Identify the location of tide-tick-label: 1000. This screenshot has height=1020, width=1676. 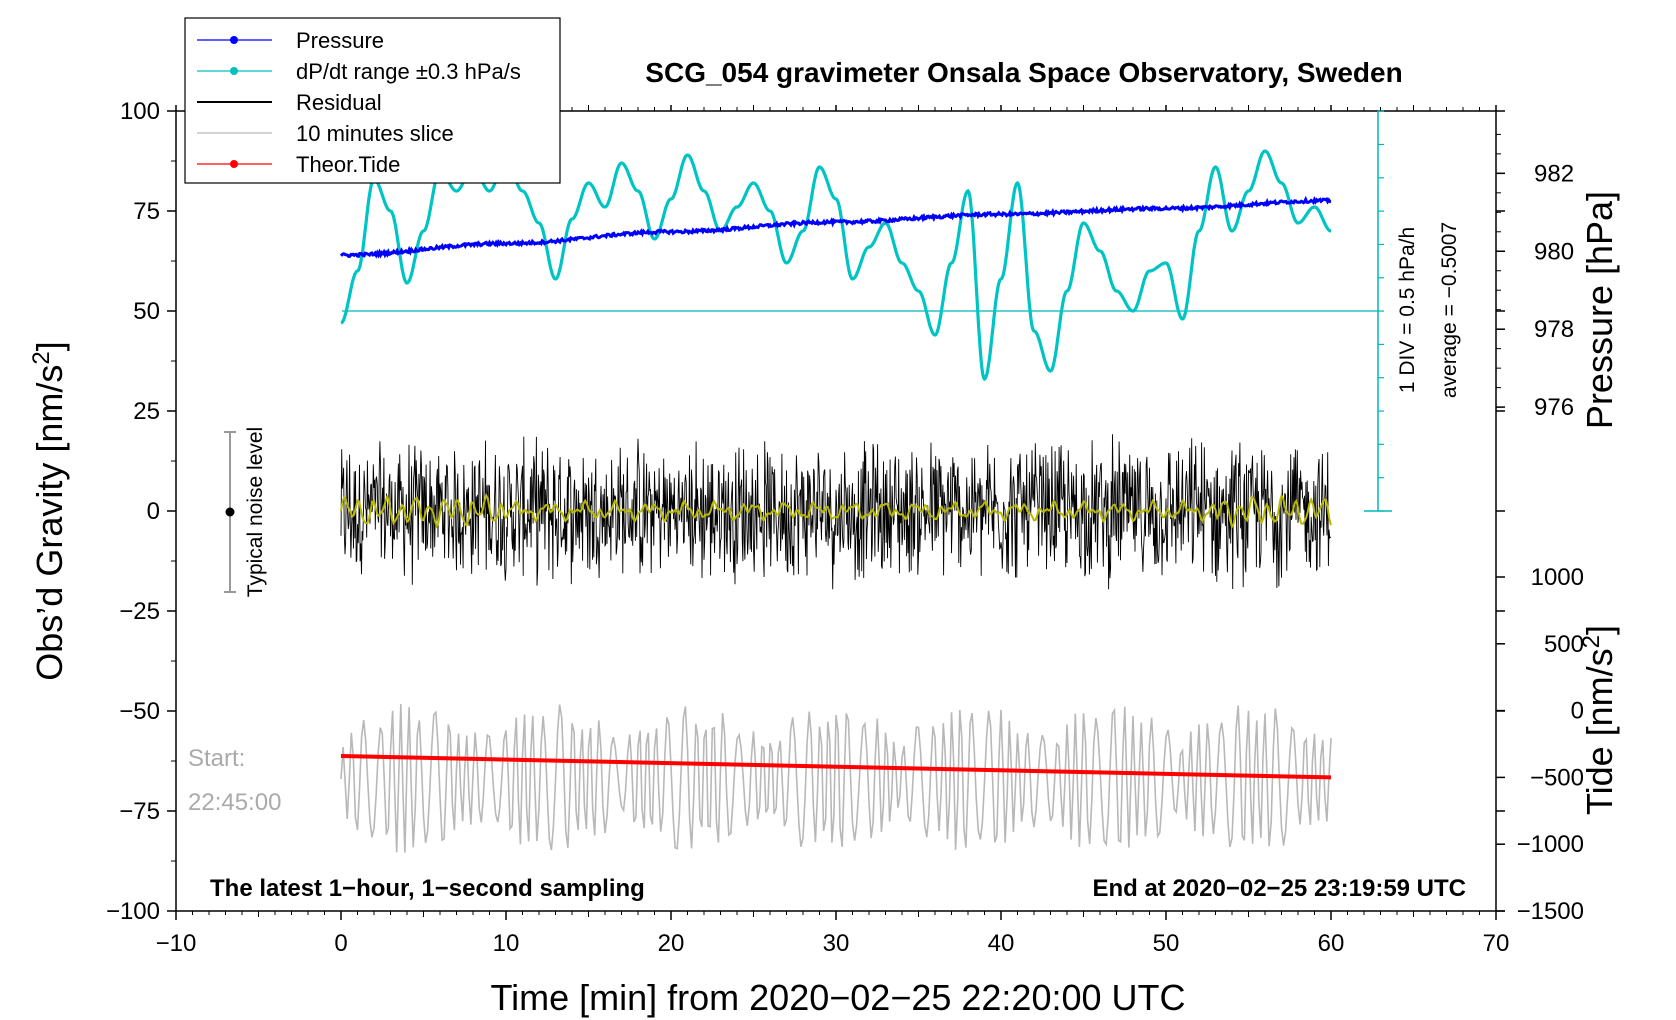
(1557, 577).